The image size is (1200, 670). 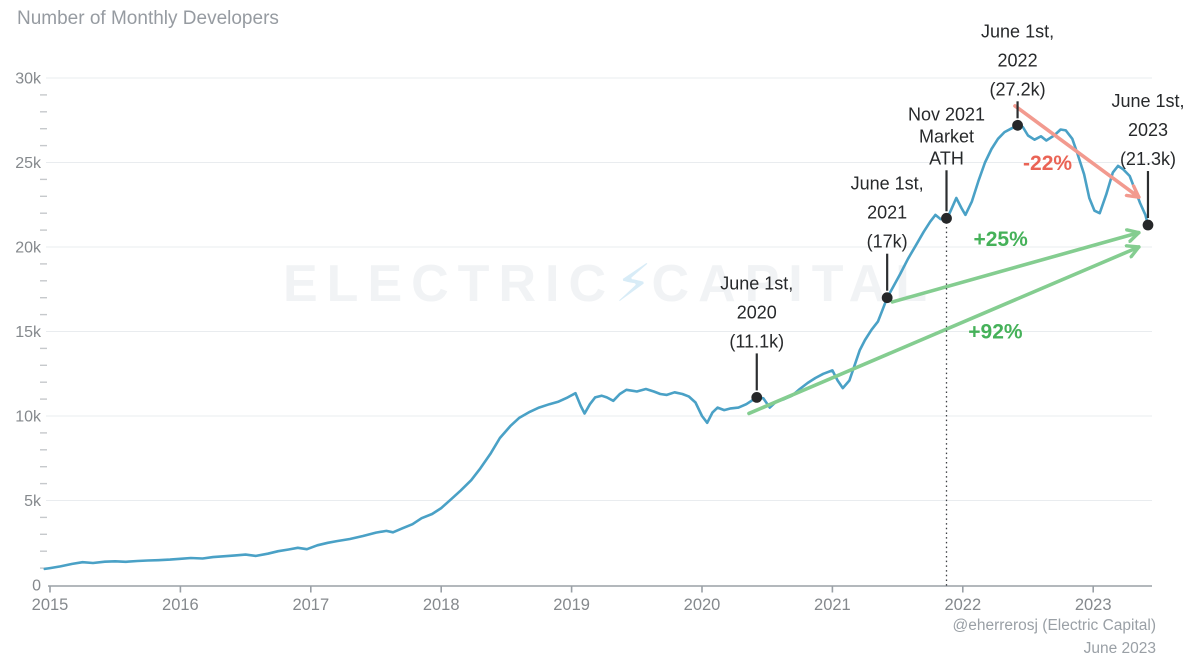 What do you see at coordinates (702, 605) in the screenshot?
I see `x-tick-label-2020: 2020` at bounding box center [702, 605].